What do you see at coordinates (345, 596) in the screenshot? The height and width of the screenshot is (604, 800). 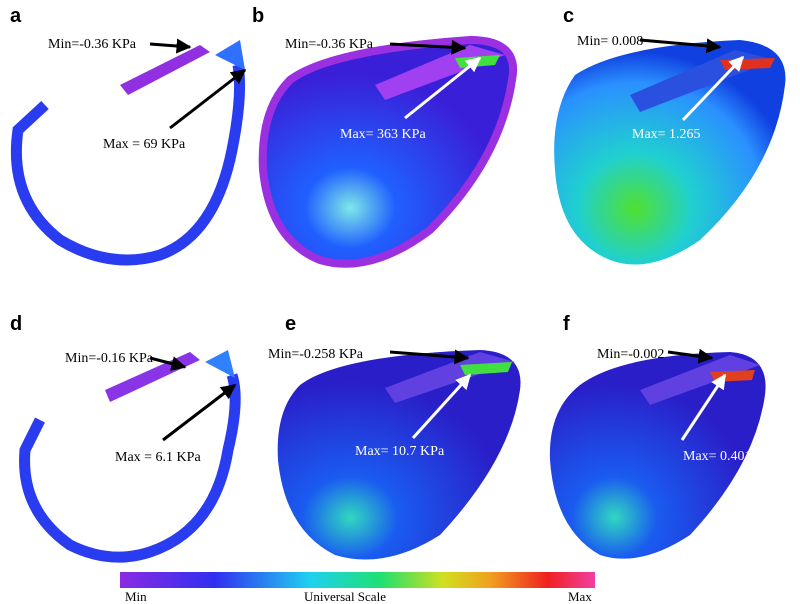 I see `scale-title: Universal Scale` at bounding box center [345, 596].